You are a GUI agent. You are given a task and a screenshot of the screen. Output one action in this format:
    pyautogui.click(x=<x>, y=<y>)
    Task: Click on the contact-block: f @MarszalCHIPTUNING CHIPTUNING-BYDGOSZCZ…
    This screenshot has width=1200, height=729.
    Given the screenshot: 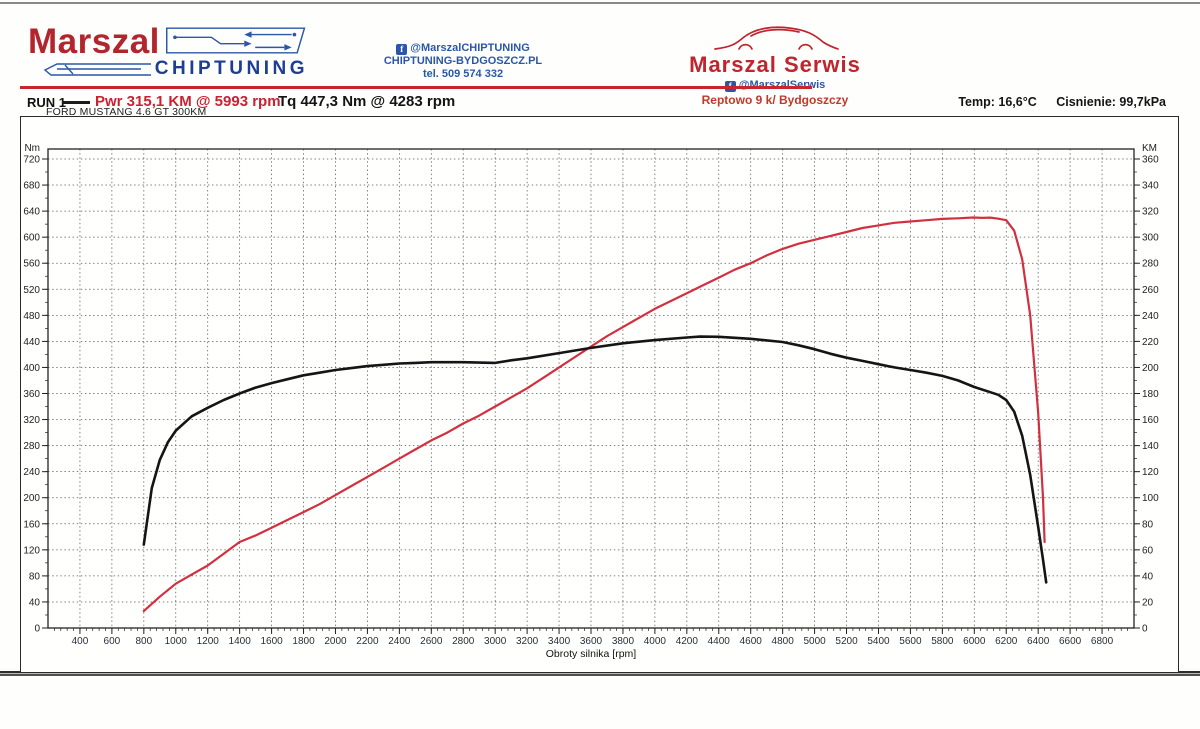 What is the action you would take?
    pyautogui.click(x=463, y=61)
    